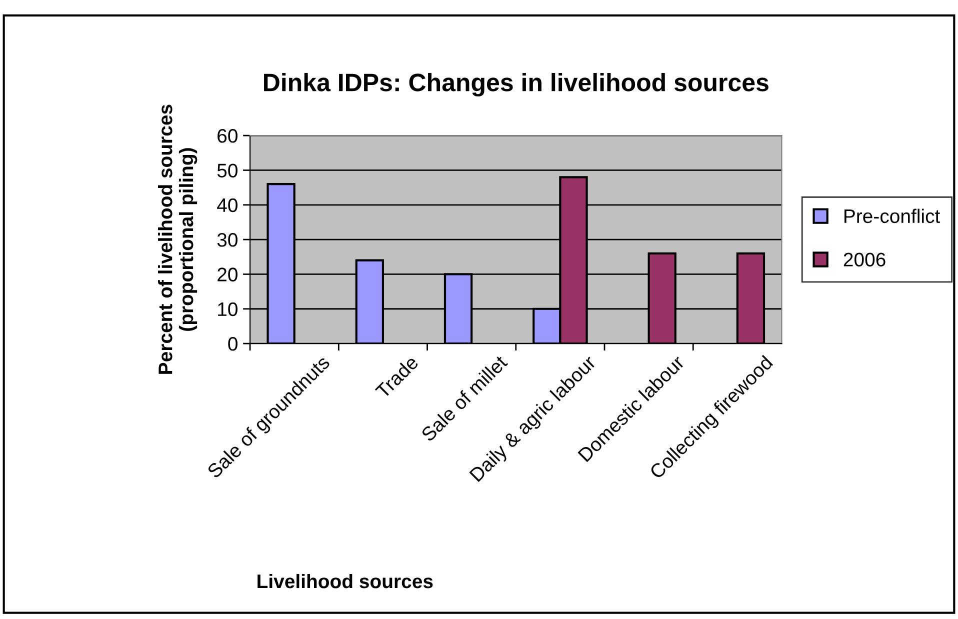  Describe the element at coordinates (228, 275) in the screenshot. I see `y-tick-label: 20` at that location.